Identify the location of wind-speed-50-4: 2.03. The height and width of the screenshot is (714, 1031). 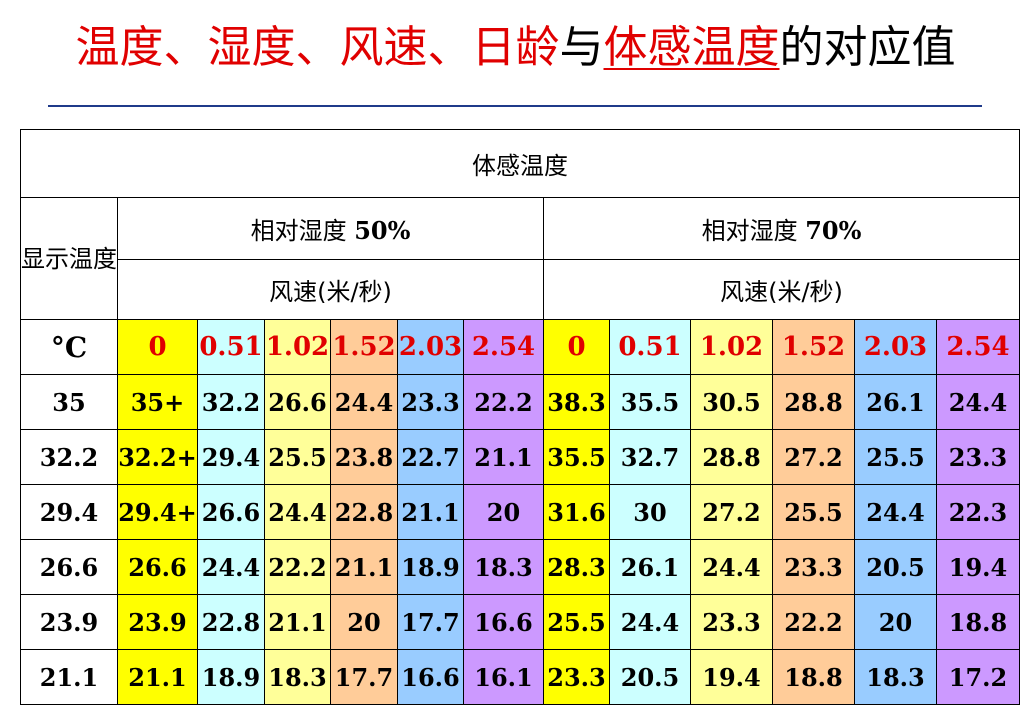
(430, 347).